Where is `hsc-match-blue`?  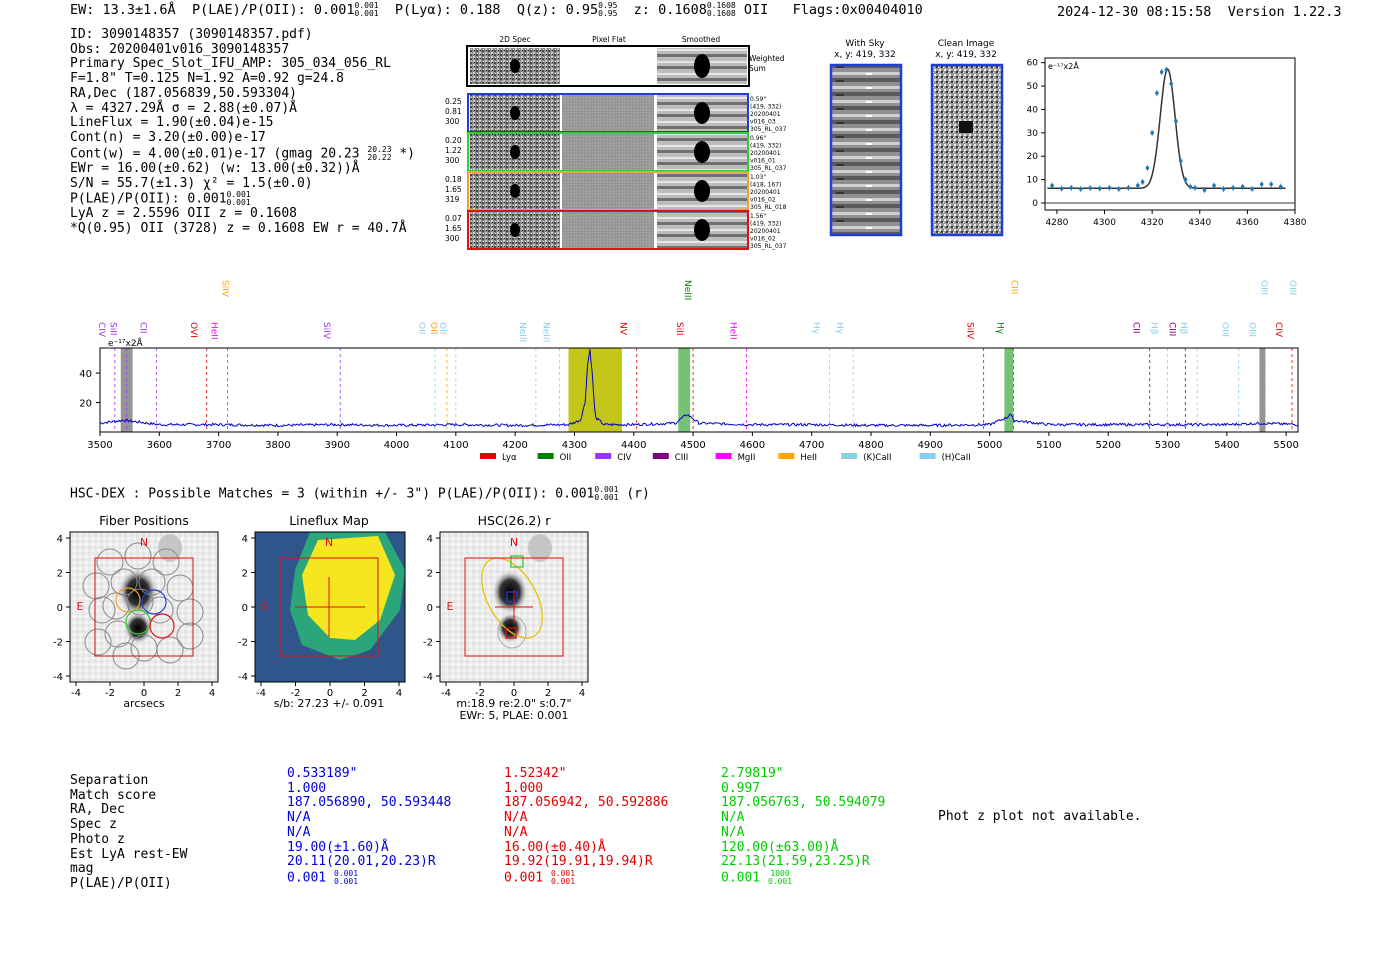 hsc-match-blue is located at coordinates (512, 597).